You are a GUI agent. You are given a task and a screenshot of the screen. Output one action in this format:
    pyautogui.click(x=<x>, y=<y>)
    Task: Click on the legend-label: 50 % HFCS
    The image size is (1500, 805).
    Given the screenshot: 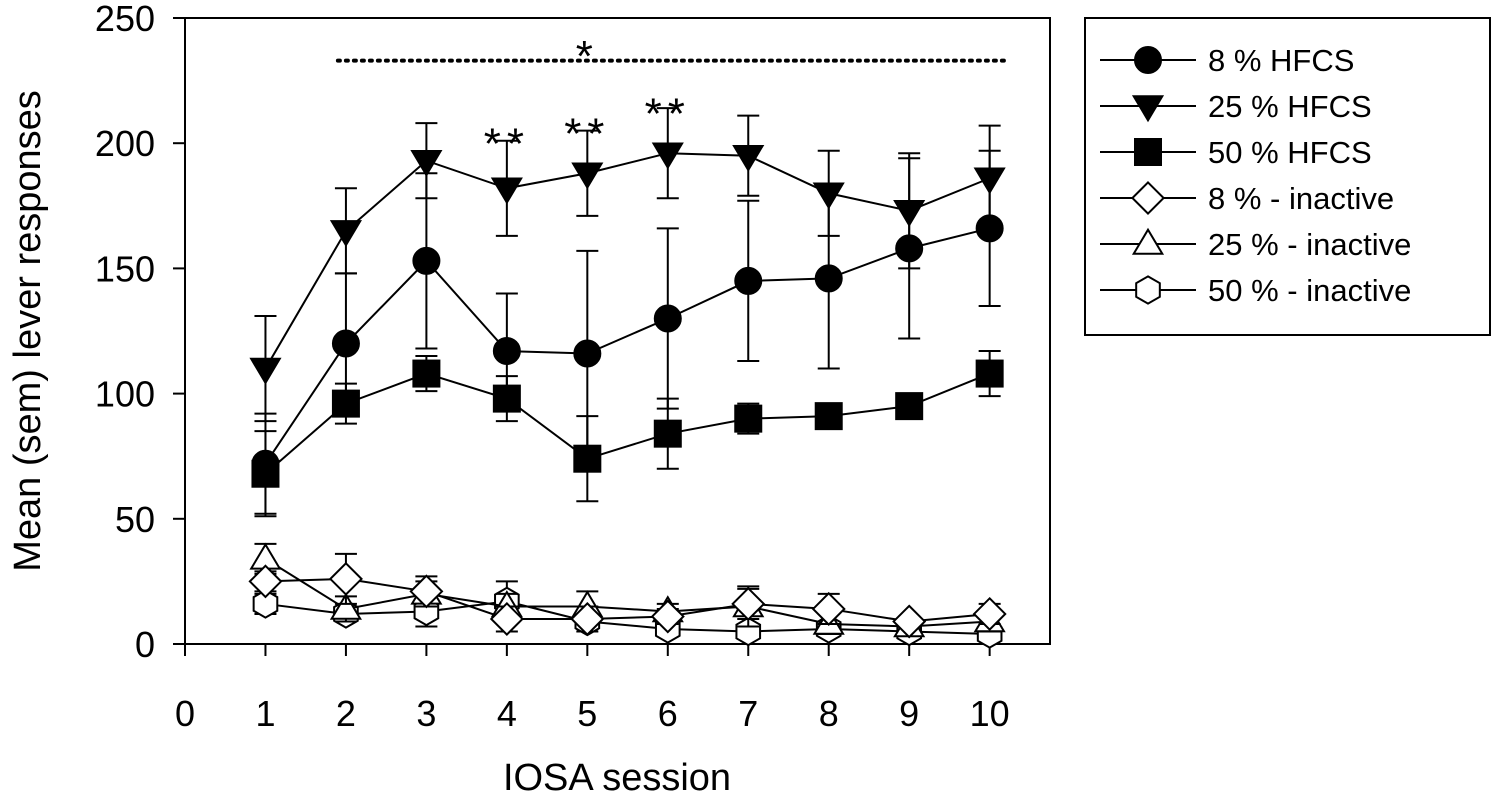 What is the action you would take?
    pyautogui.click(x=1290, y=152)
    